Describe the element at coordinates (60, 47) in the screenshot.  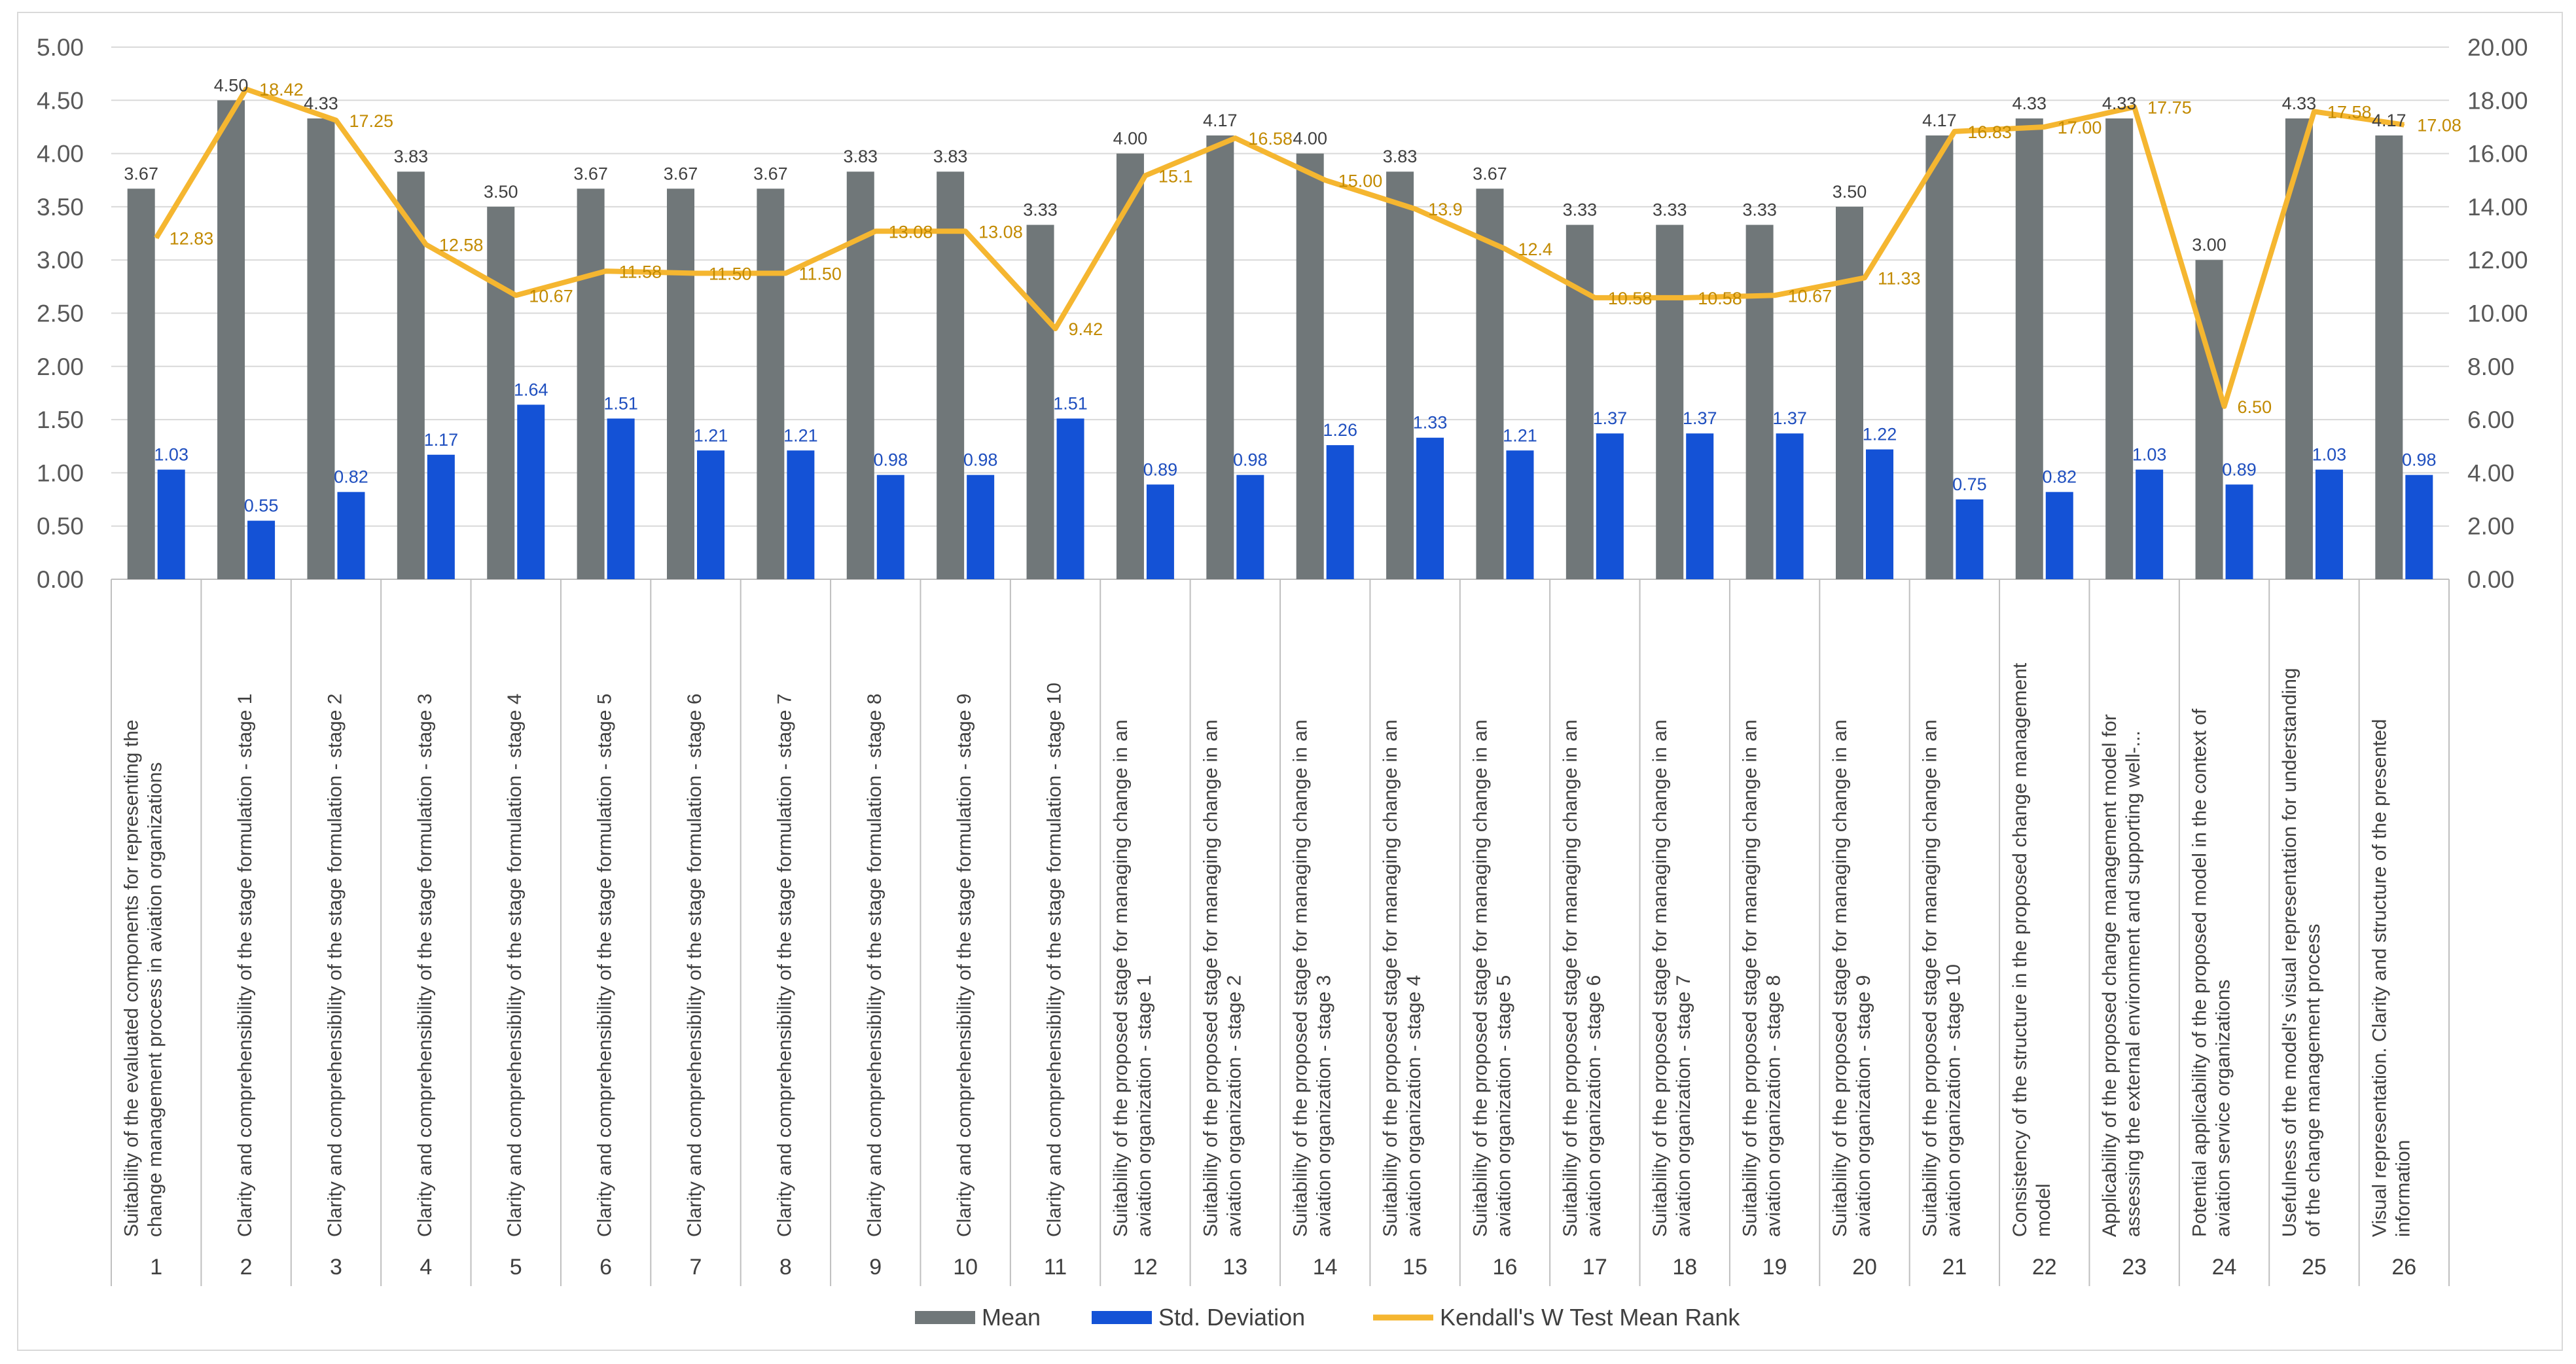
I see `y-left-tick-label: 5.00` at that location.